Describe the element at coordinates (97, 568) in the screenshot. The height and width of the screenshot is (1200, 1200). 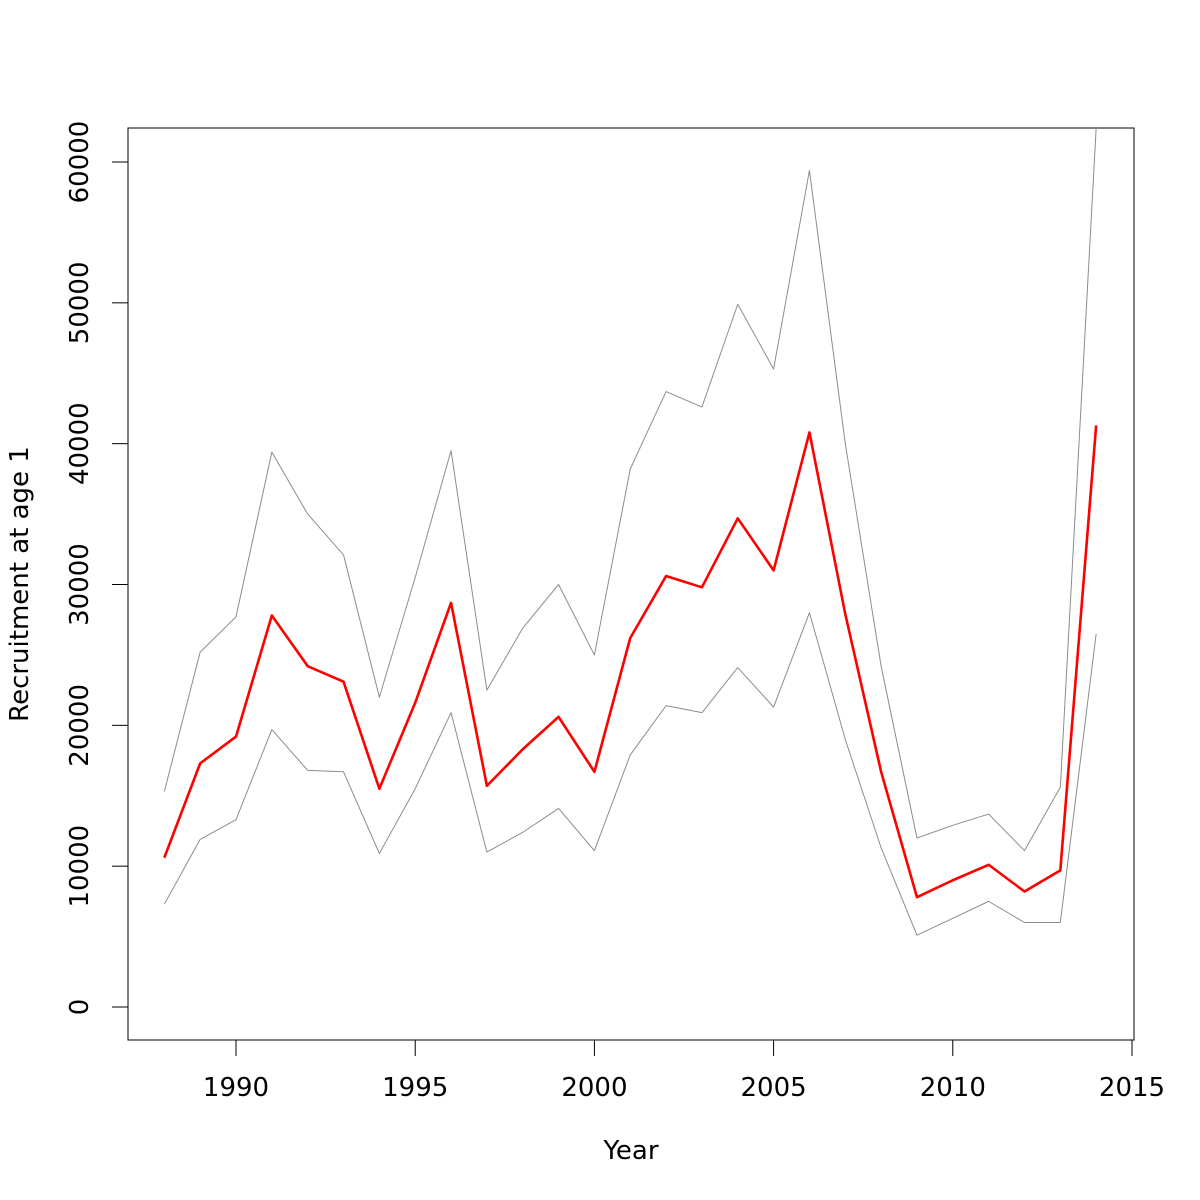
I see `y-axis: 0 10000 20000 30000 40000 50000 60000` at that location.